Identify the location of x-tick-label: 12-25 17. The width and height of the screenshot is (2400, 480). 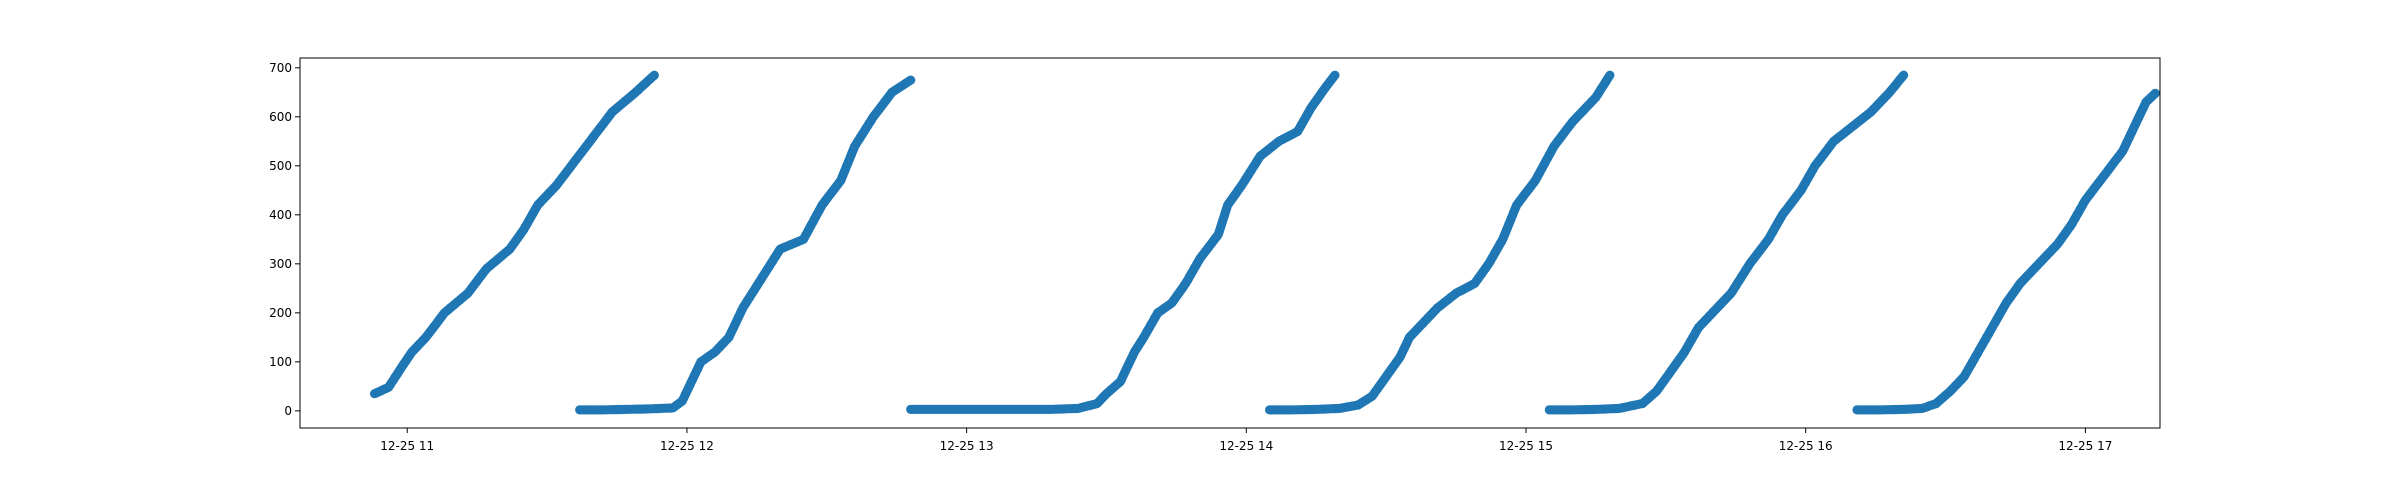
(2085, 446).